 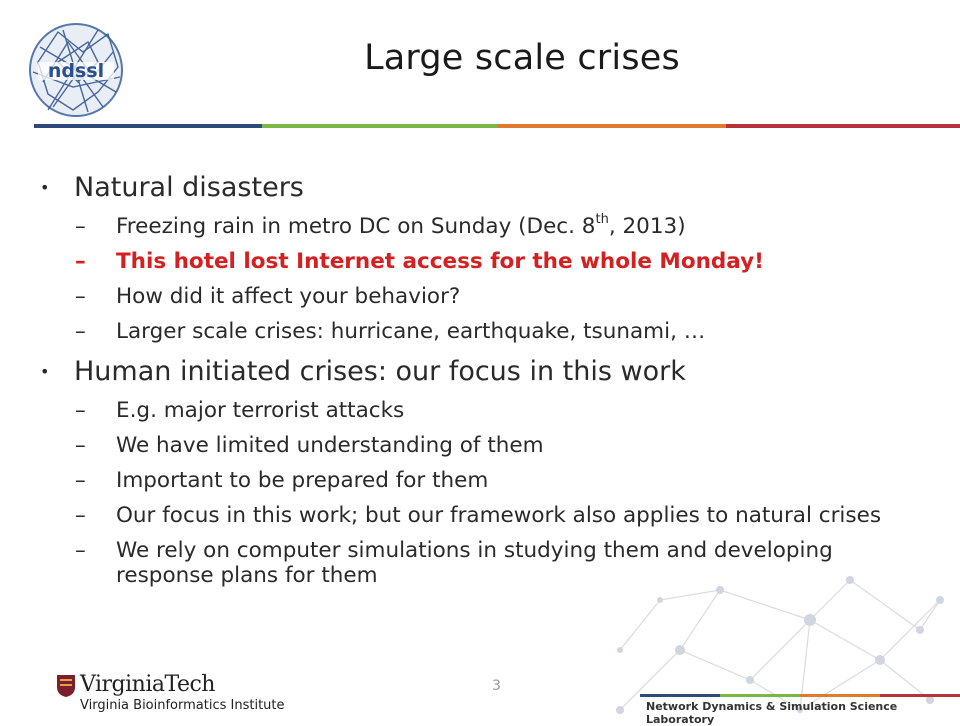 What do you see at coordinates (189, 187) in the screenshot?
I see `bullet-text: Natural disasters` at bounding box center [189, 187].